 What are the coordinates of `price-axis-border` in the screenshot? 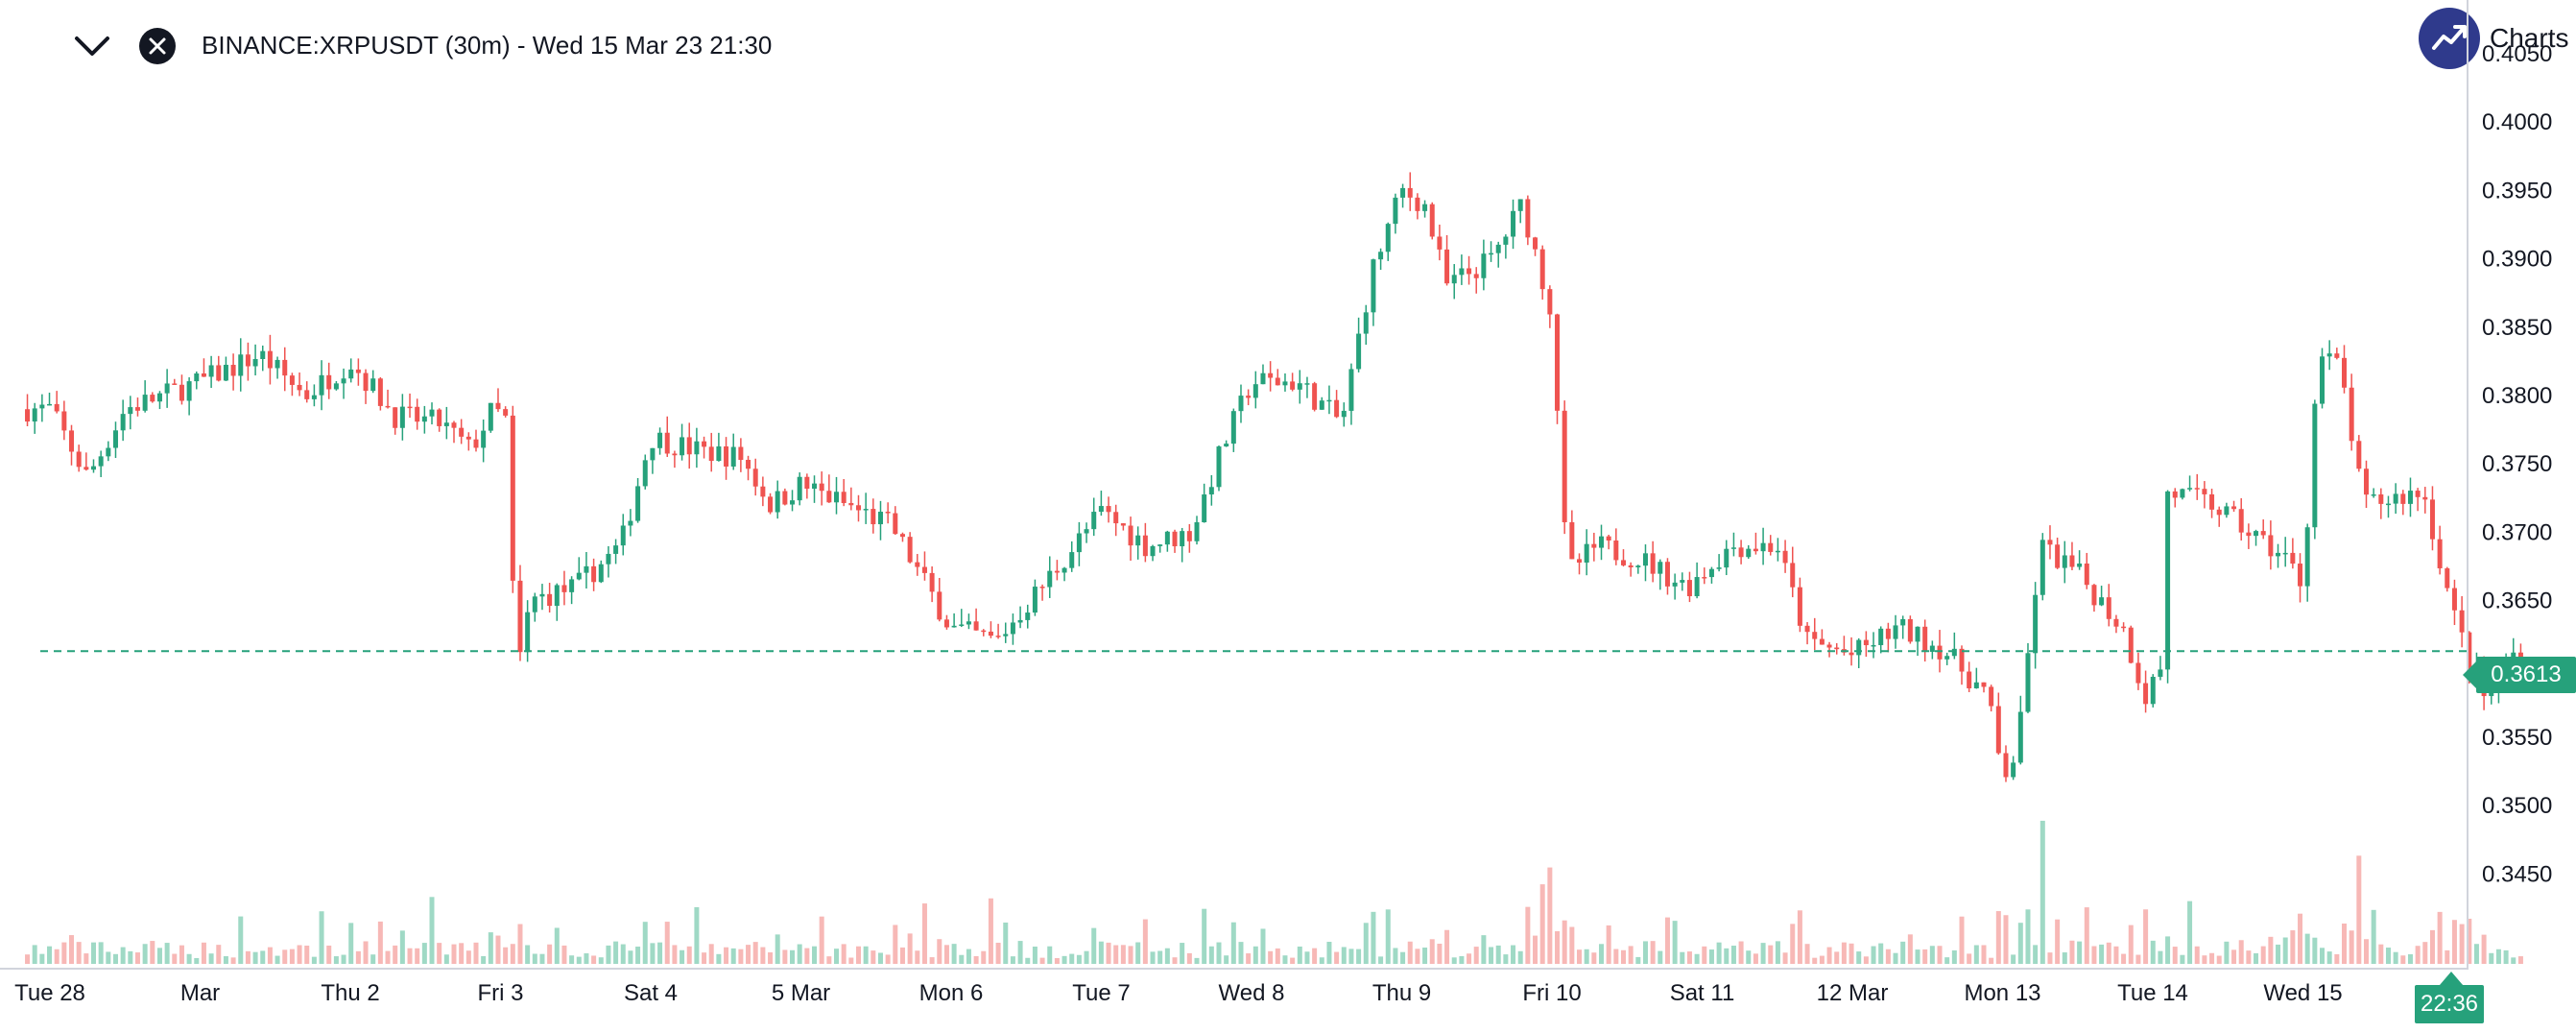 It's located at (2468, 484).